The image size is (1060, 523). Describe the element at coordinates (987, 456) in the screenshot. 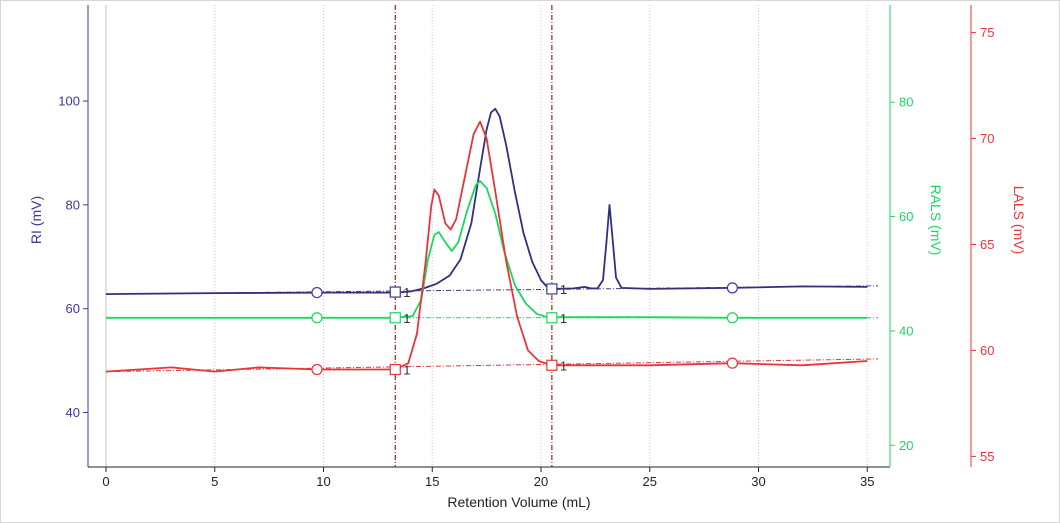

I see `lals-tick-label: 55` at that location.